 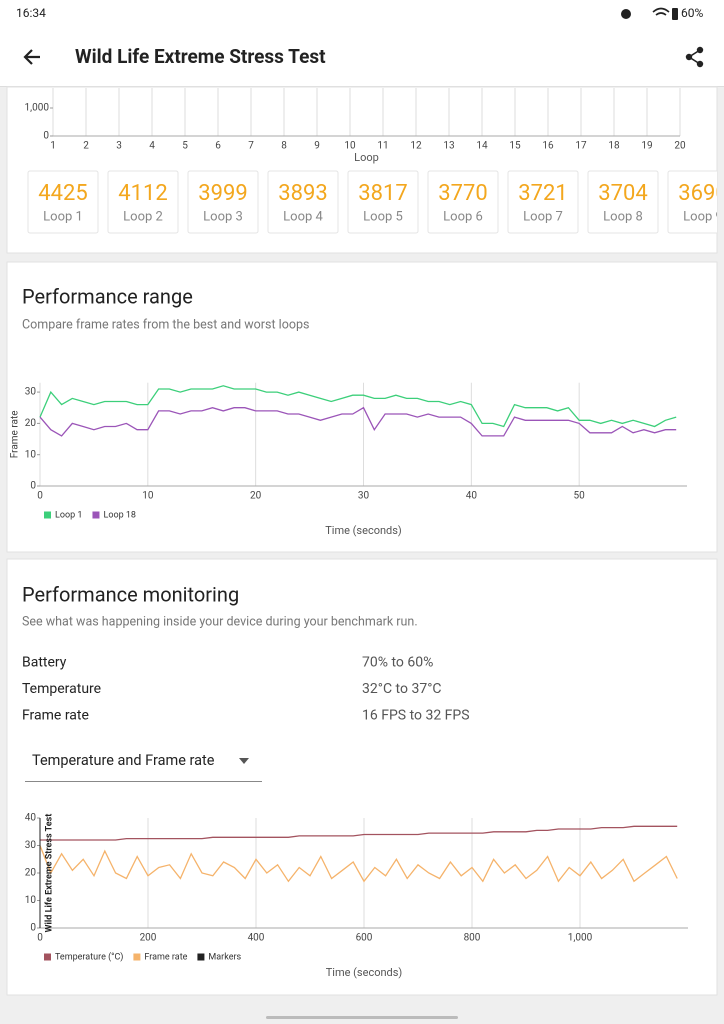 What do you see at coordinates (15, 434) in the screenshot?
I see `y-axis-label: Frame rate` at bounding box center [15, 434].